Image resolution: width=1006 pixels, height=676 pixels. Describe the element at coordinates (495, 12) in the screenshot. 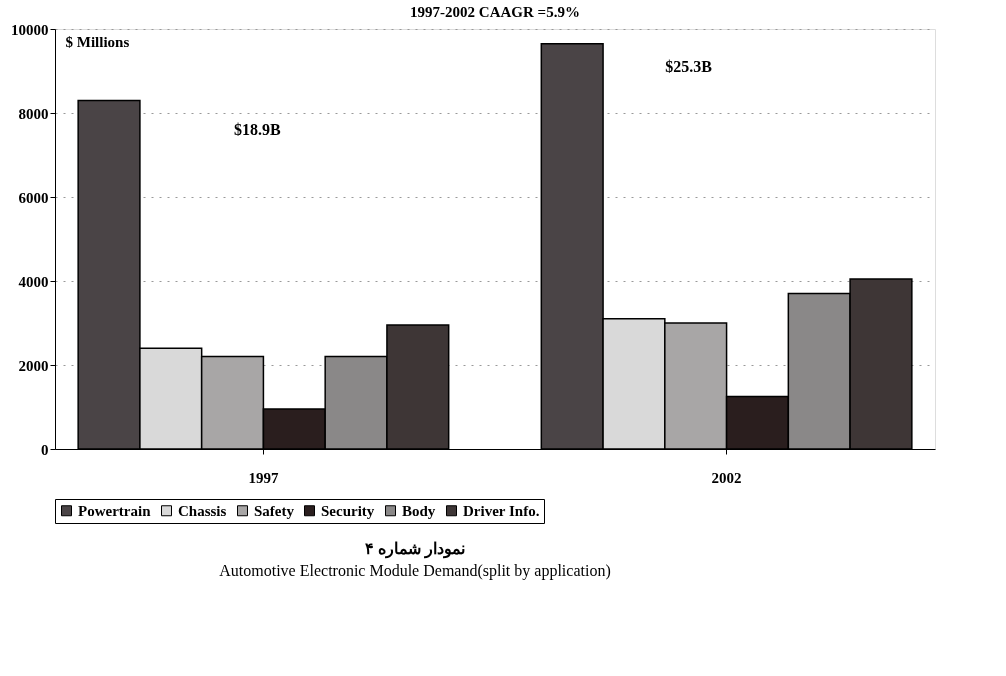

I see `chart-title: 1997-2002 CAAGR =5.9%` at that location.